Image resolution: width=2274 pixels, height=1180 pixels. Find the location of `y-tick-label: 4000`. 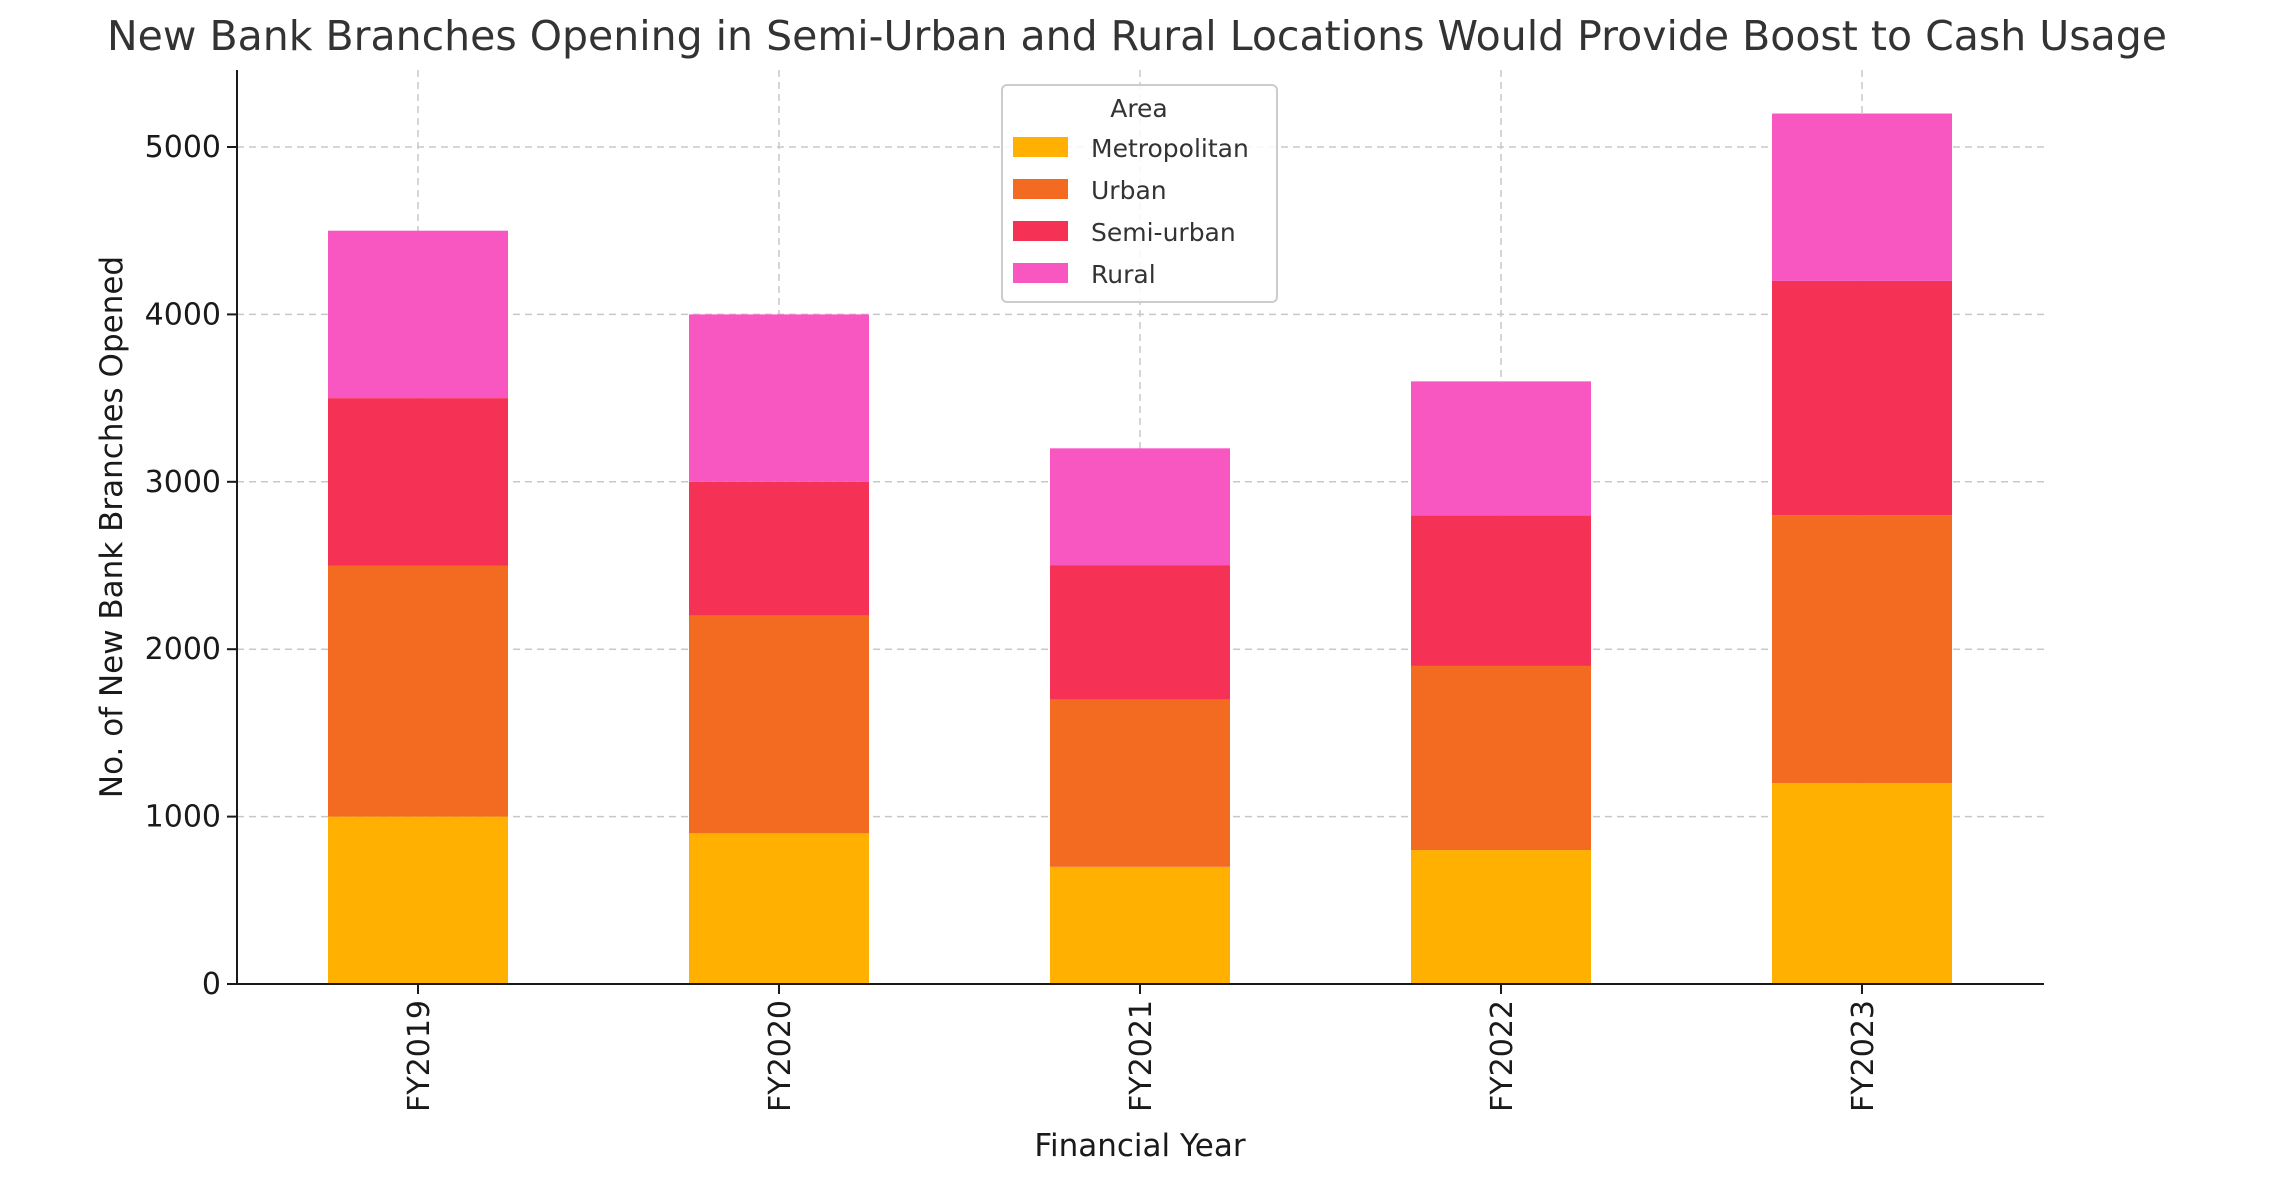

y-tick-label: 4000 is located at coordinates (183, 314).